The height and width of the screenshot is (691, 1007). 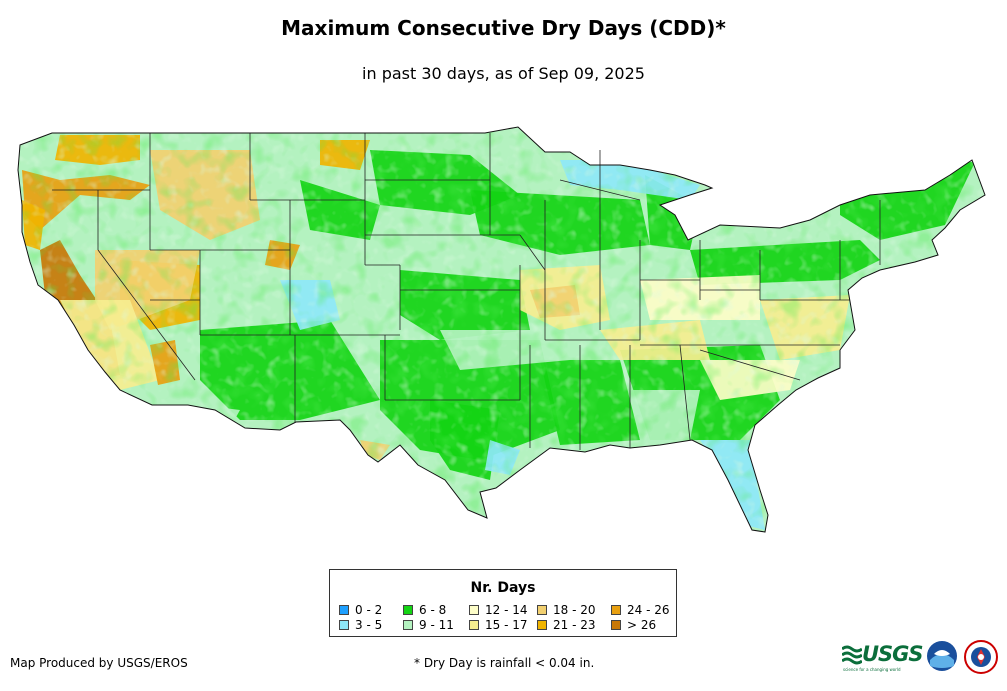 I want to click on legend-label: 0 - 2, so click(x=369, y=610).